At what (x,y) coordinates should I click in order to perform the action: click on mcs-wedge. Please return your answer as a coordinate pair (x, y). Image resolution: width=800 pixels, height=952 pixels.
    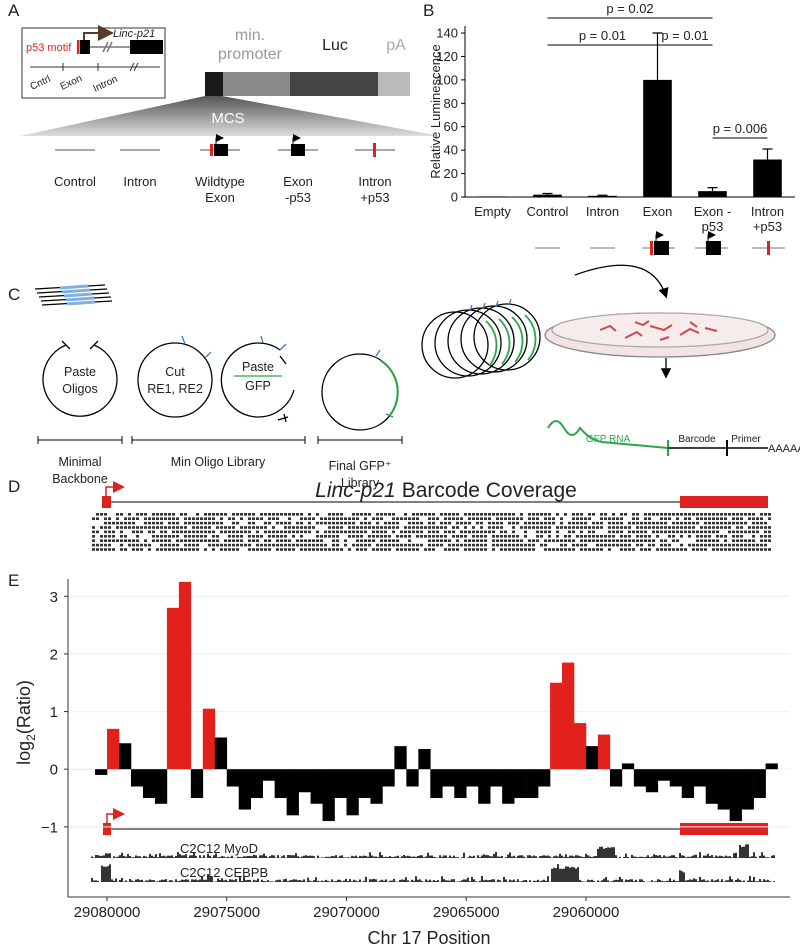
    Looking at the image, I should click on (230, 116).